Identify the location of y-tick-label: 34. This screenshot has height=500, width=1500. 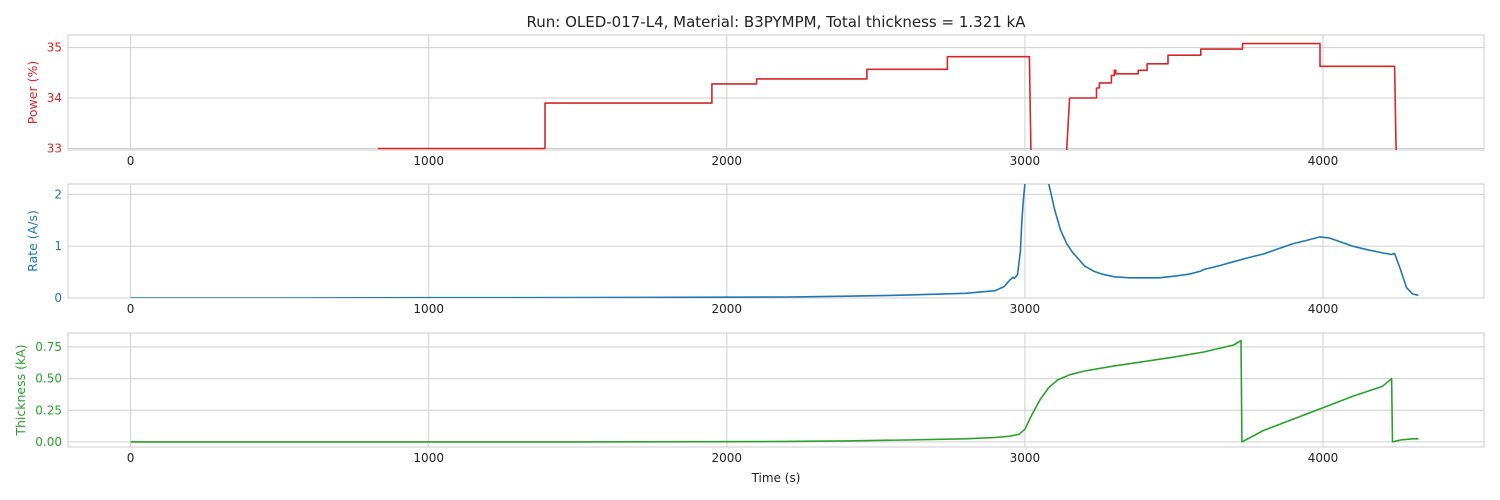
(54, 98).